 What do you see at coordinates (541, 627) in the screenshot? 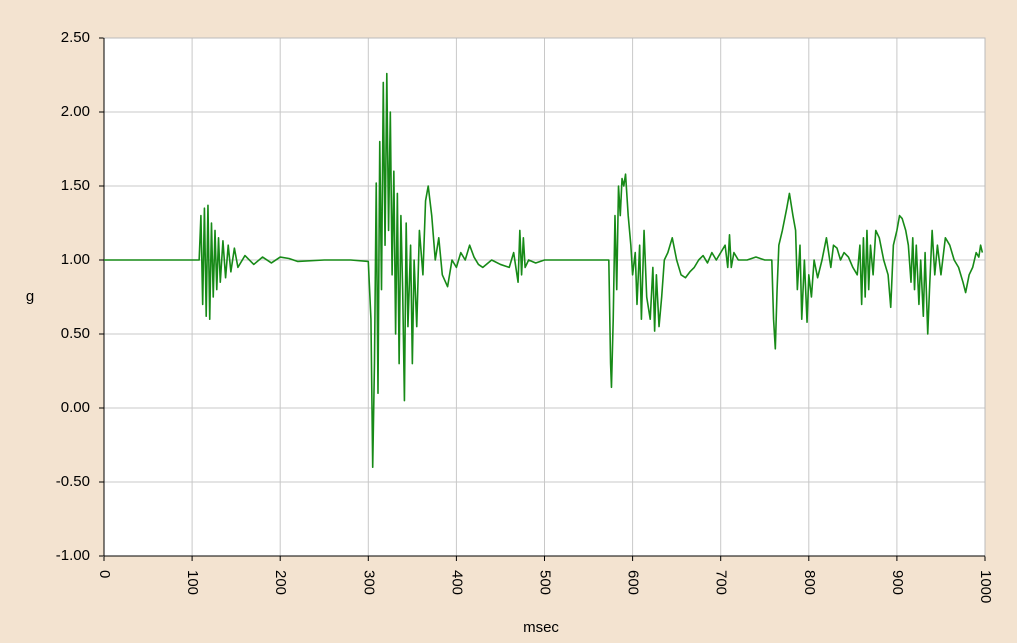
I see `x-axis-label: msec` at bounding box center [541, 627].